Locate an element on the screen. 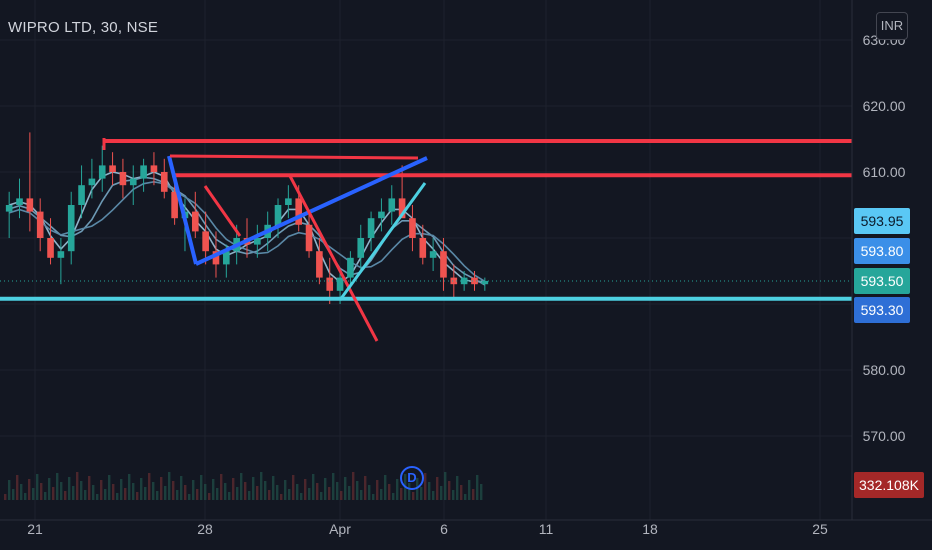 The image size is (932, 550). trendline-blue-up is located at coordinates (311, 211).